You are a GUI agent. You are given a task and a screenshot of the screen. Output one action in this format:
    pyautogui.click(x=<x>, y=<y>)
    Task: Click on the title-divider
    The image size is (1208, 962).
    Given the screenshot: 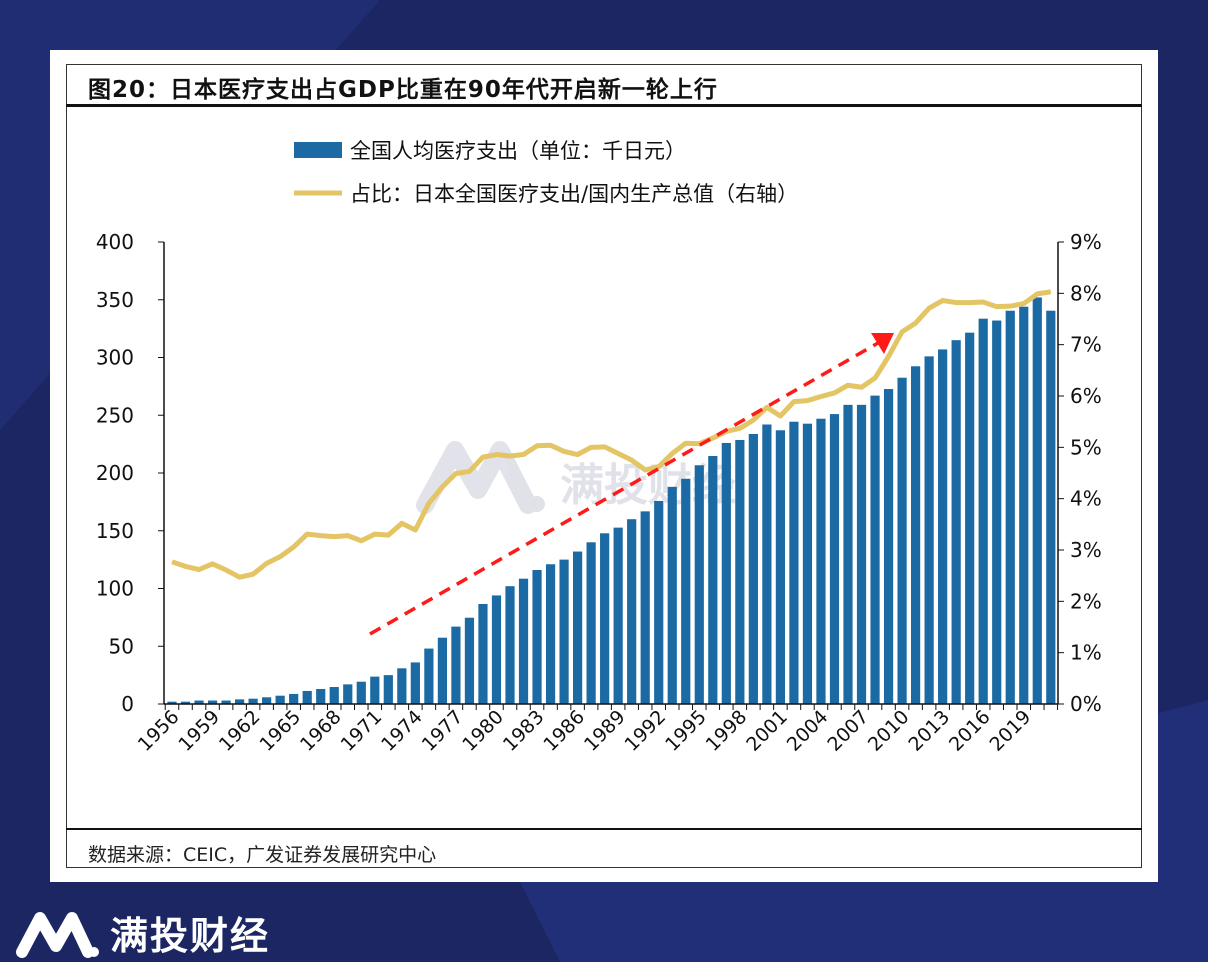 What is the action you would take?
    pyautogui.click(x=604, y=105)
    